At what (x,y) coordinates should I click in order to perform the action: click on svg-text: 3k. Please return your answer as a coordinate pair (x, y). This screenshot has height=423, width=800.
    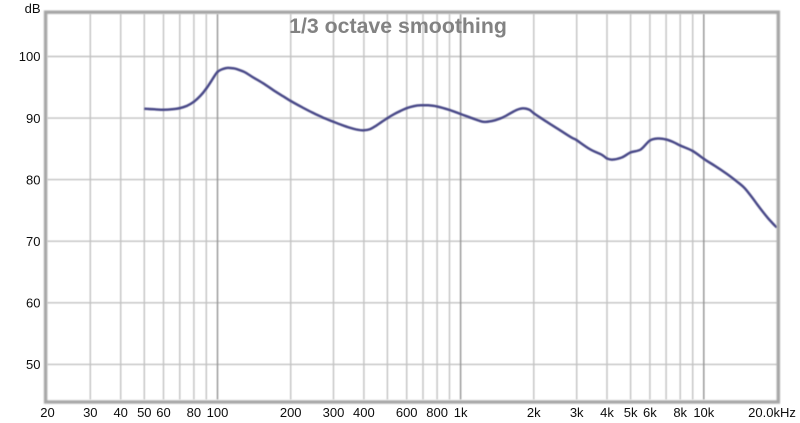
    Looking at the image, I should click on (577, 412).